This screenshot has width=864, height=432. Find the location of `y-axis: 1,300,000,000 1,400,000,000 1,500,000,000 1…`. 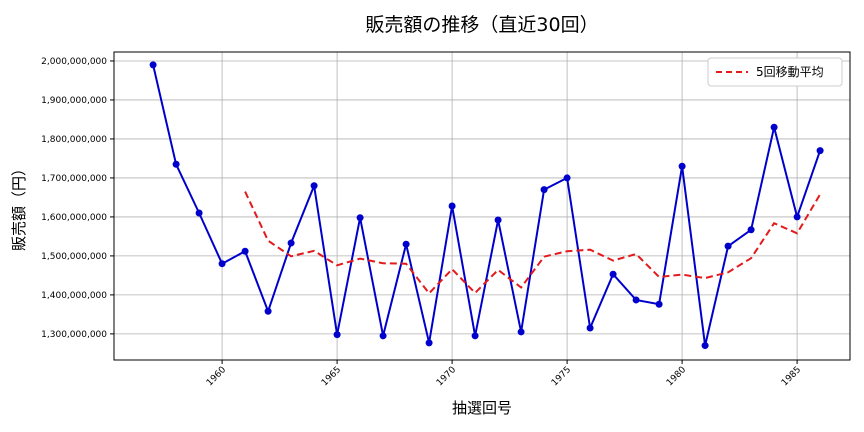

y-axis: 1,300,000,000 1,400,000,000 1,500,000,000 1… is located at coordinates (77, 198).